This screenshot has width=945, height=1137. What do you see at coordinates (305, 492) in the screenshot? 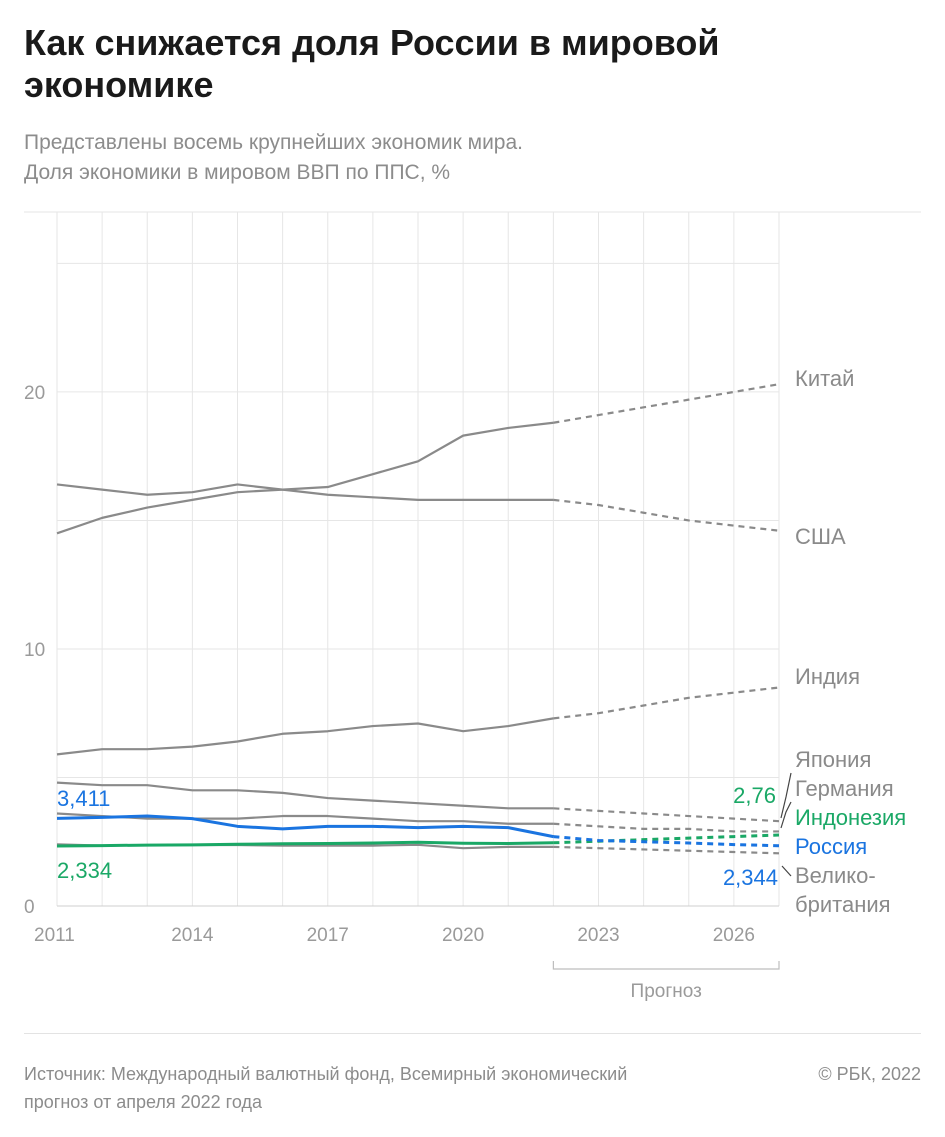
I see `series-line-usa` at bounding box center [305, 492].